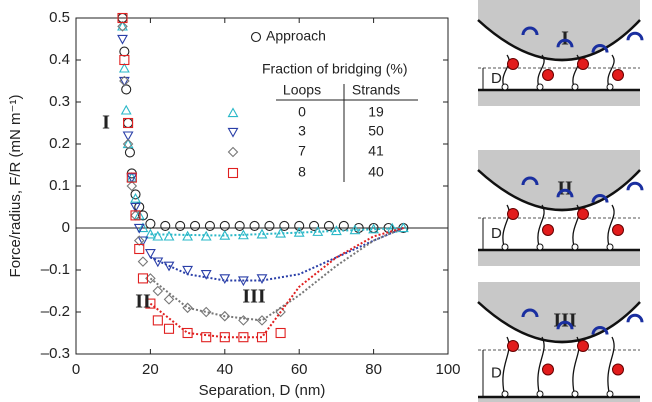  I want to click on annotation: II, so click(143, 302).